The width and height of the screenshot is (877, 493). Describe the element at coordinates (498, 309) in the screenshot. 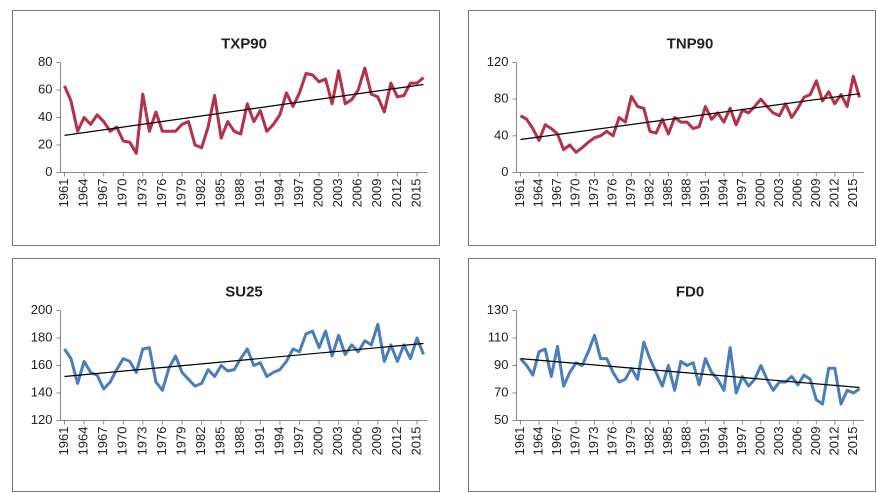

I see `y-tick-label: 130` at that location.